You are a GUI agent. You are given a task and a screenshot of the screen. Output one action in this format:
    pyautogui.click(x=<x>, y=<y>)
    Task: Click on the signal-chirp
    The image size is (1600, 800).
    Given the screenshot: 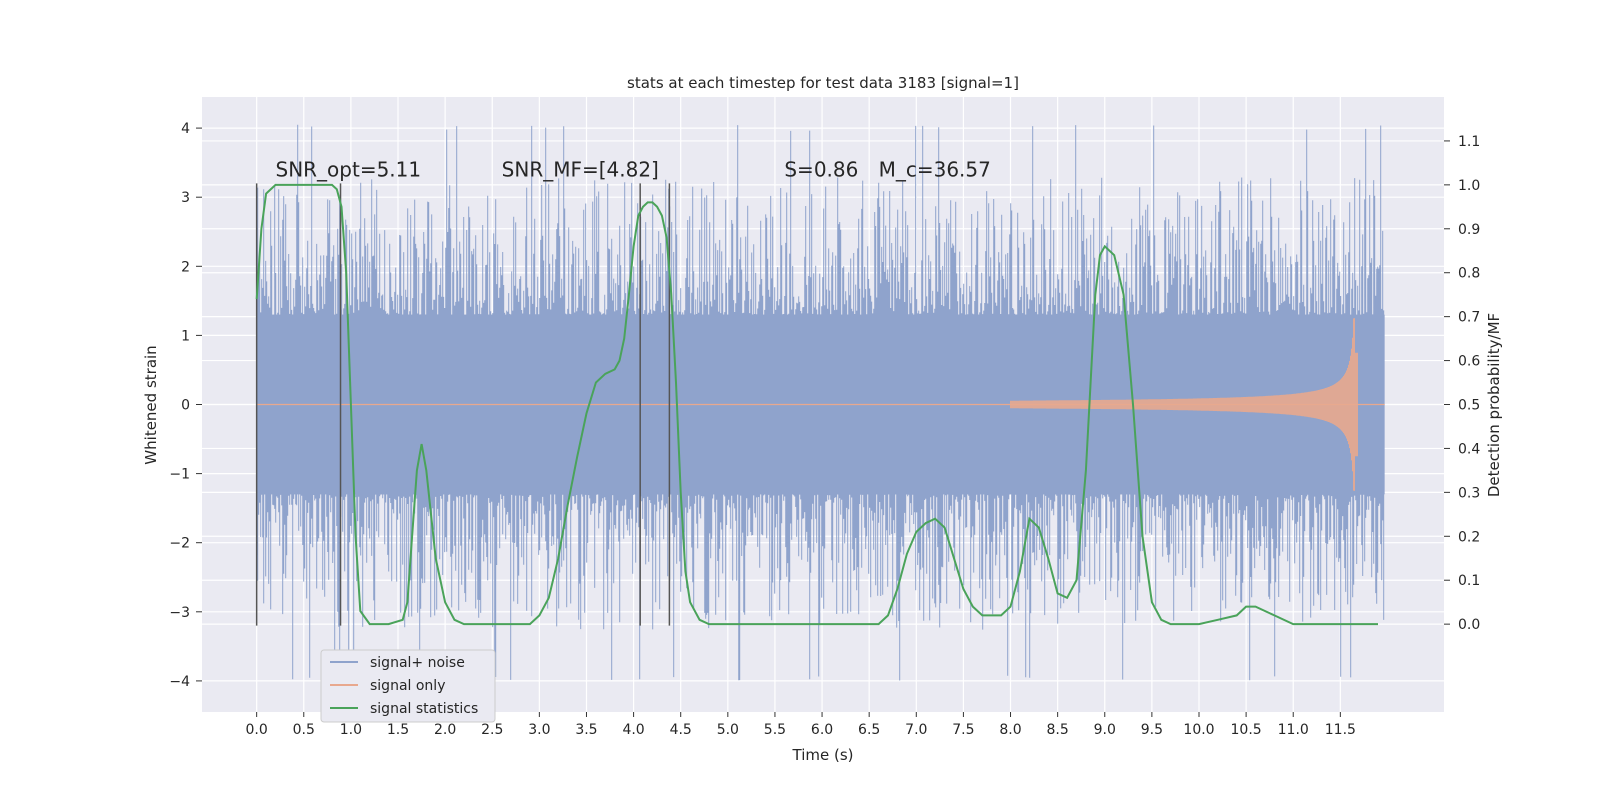 What is the action you would take?
    pyautogui.click(x=1184, y=404)
    